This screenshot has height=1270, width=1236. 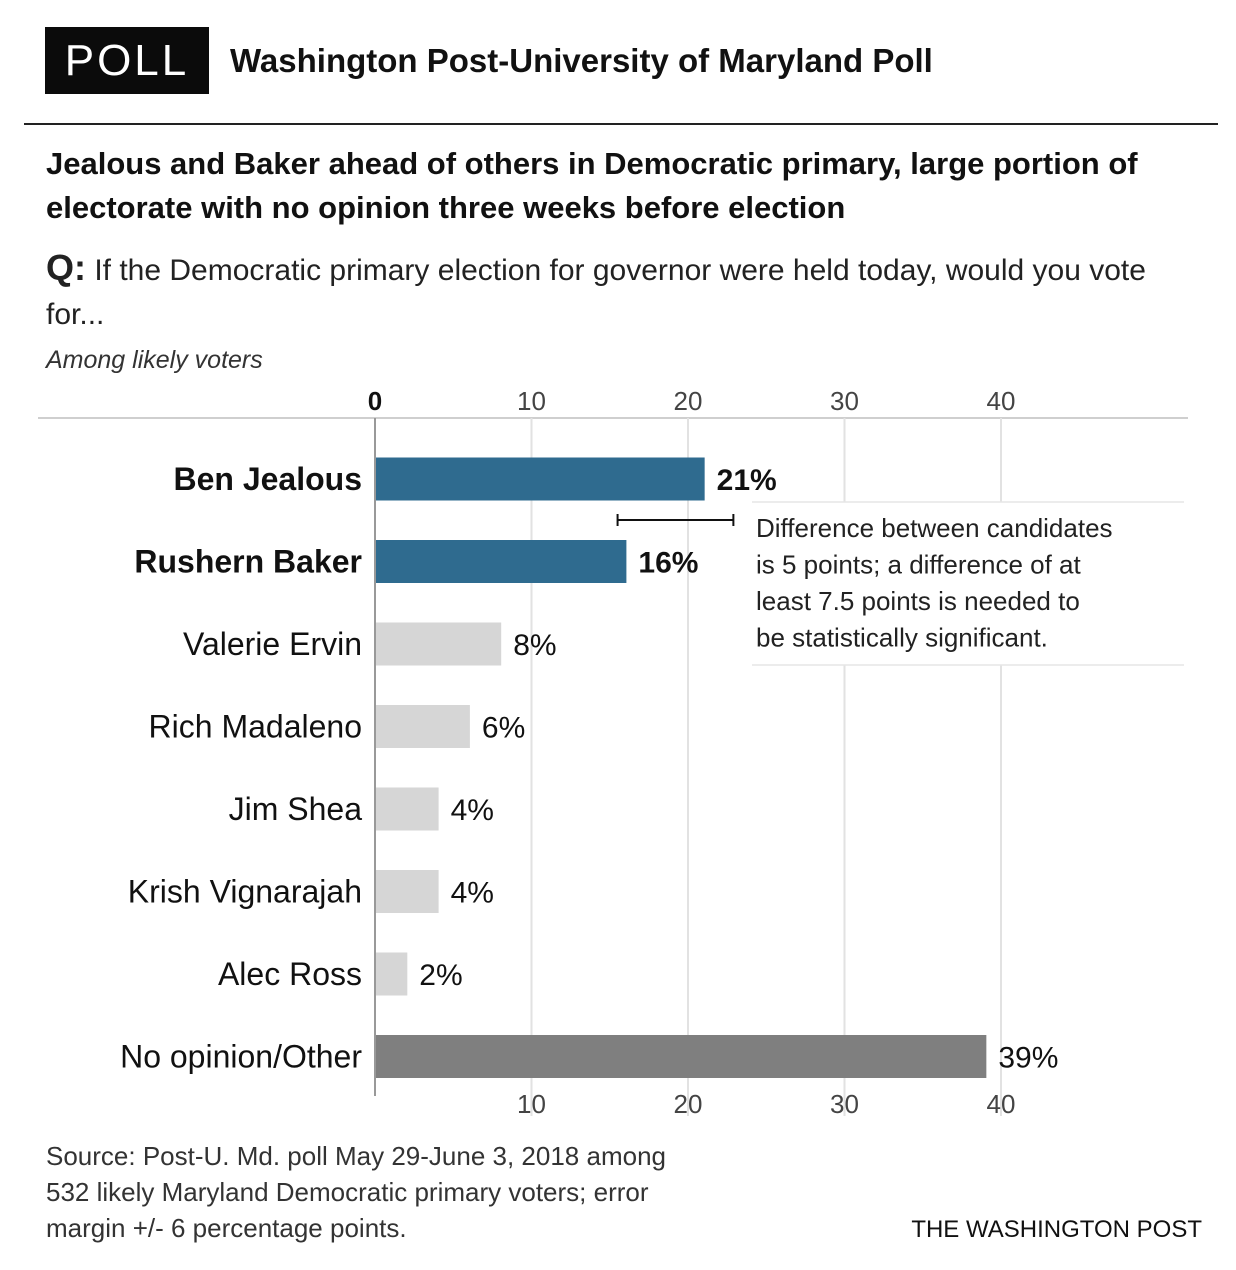 I want to click on category-label-5: Jim Shea, so click(x=296, y=809).